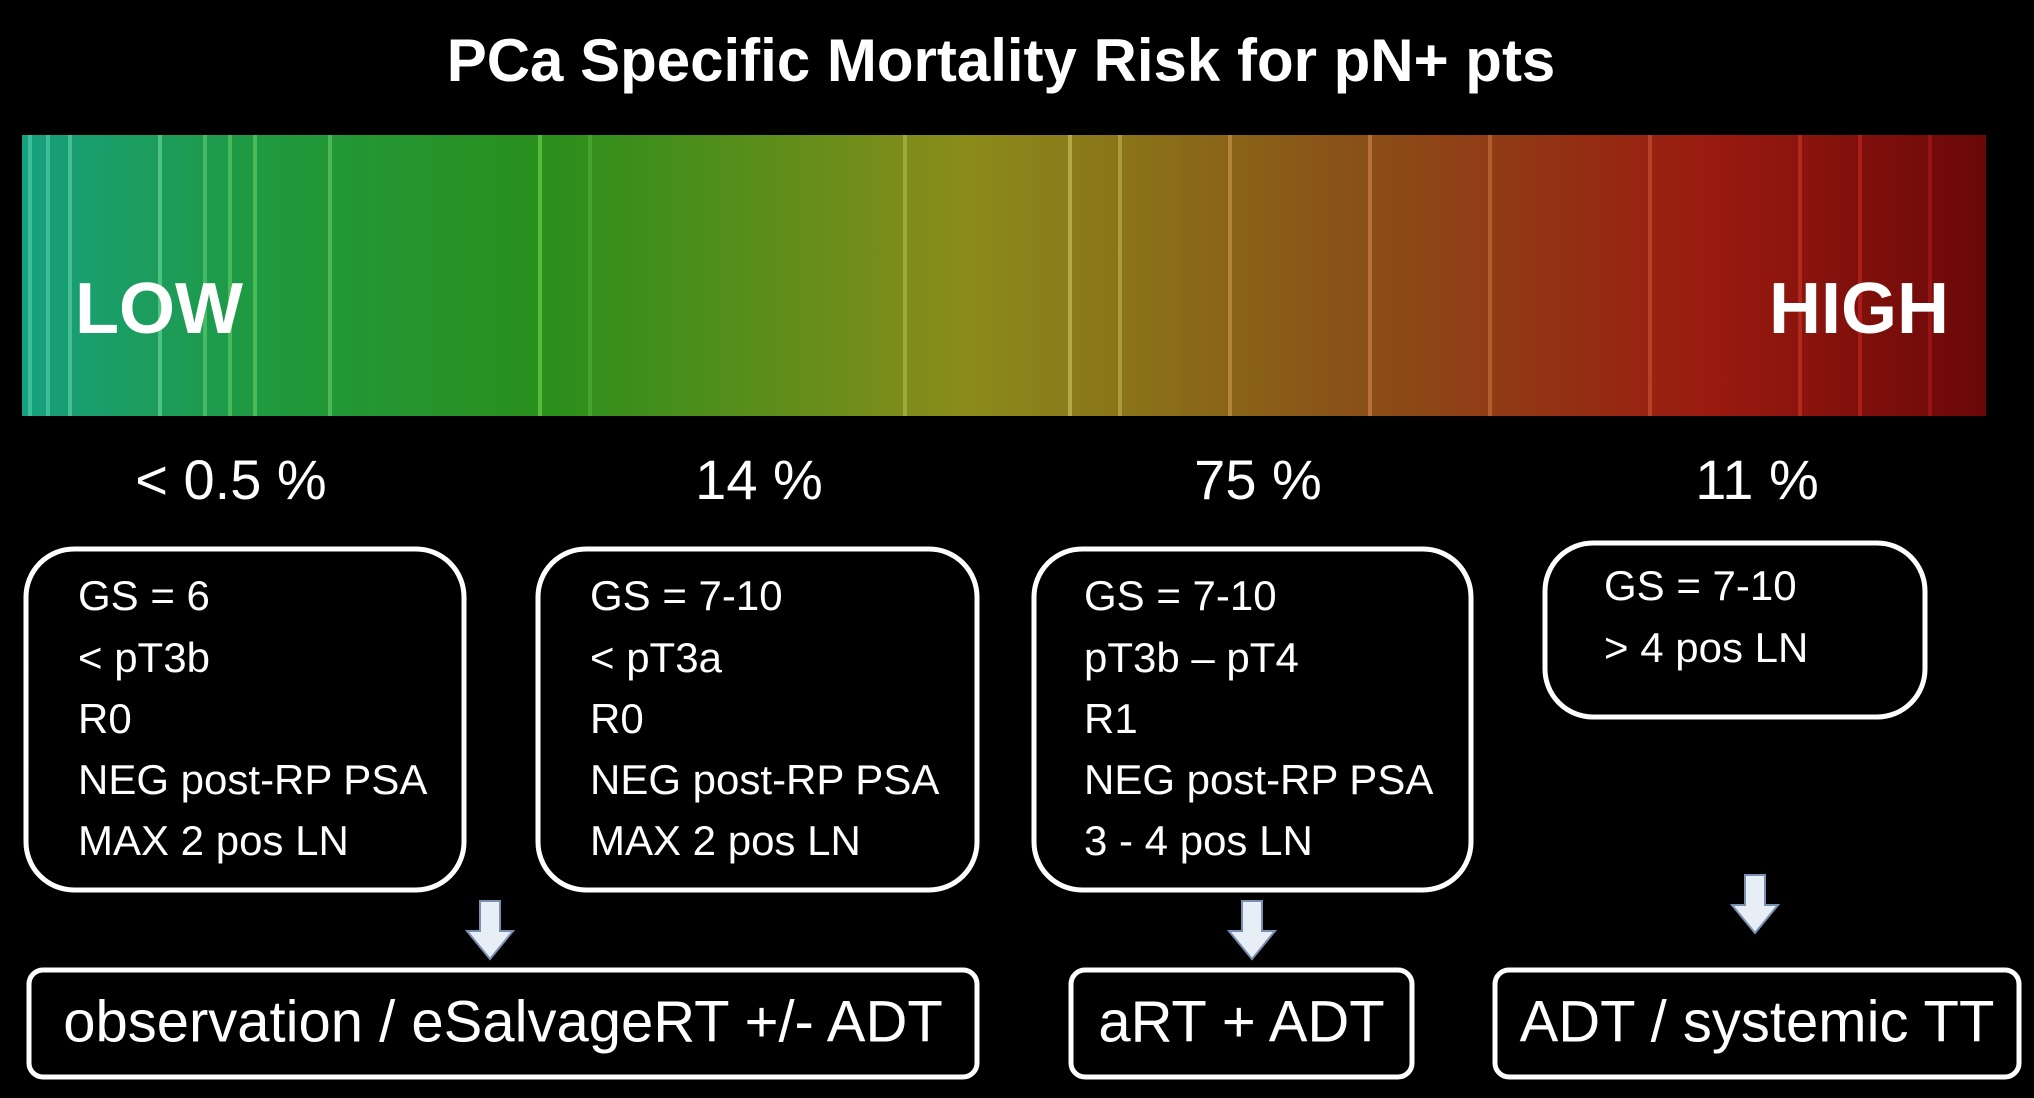 The height and width of the screenshot is (1098, 2034). I want to click on risk-value: < 0.5 %, so click(230, 479).